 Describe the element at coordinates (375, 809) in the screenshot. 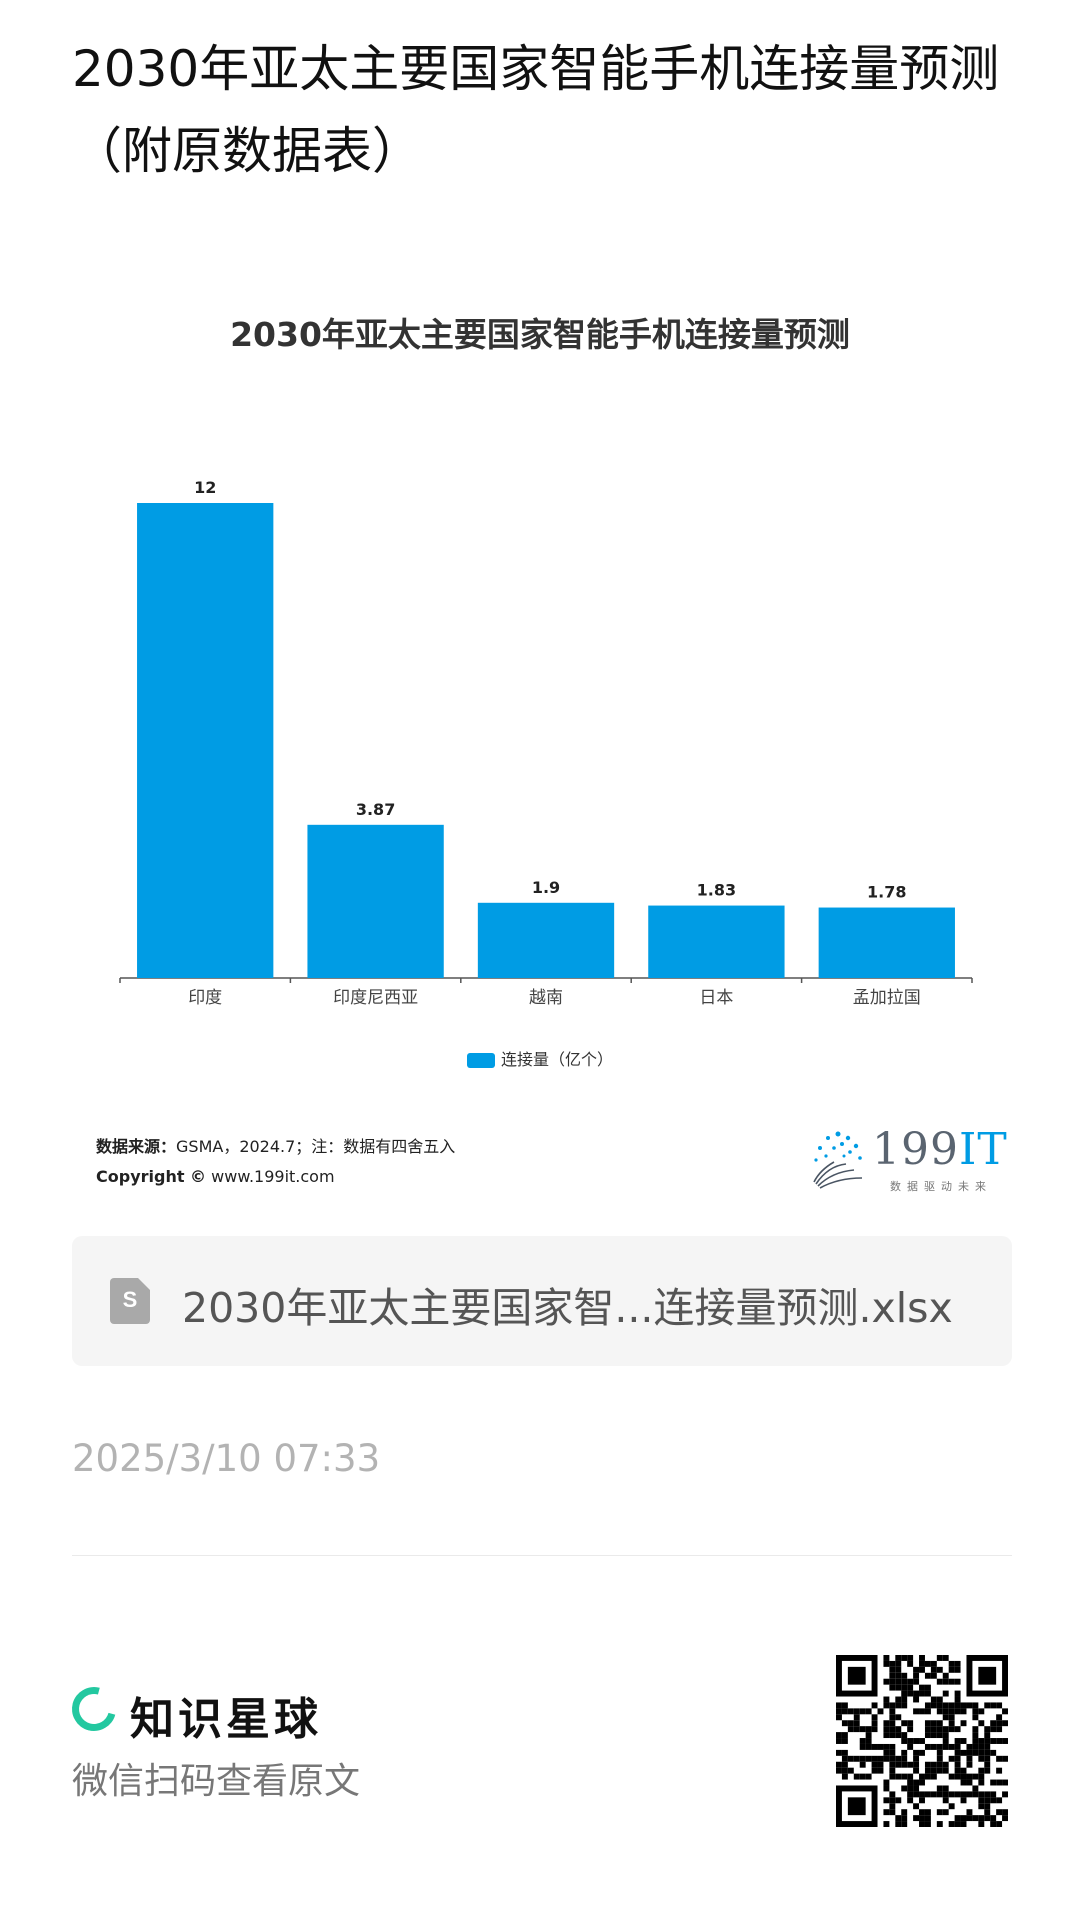

I see `bar-value-label: 3.87` at that location.